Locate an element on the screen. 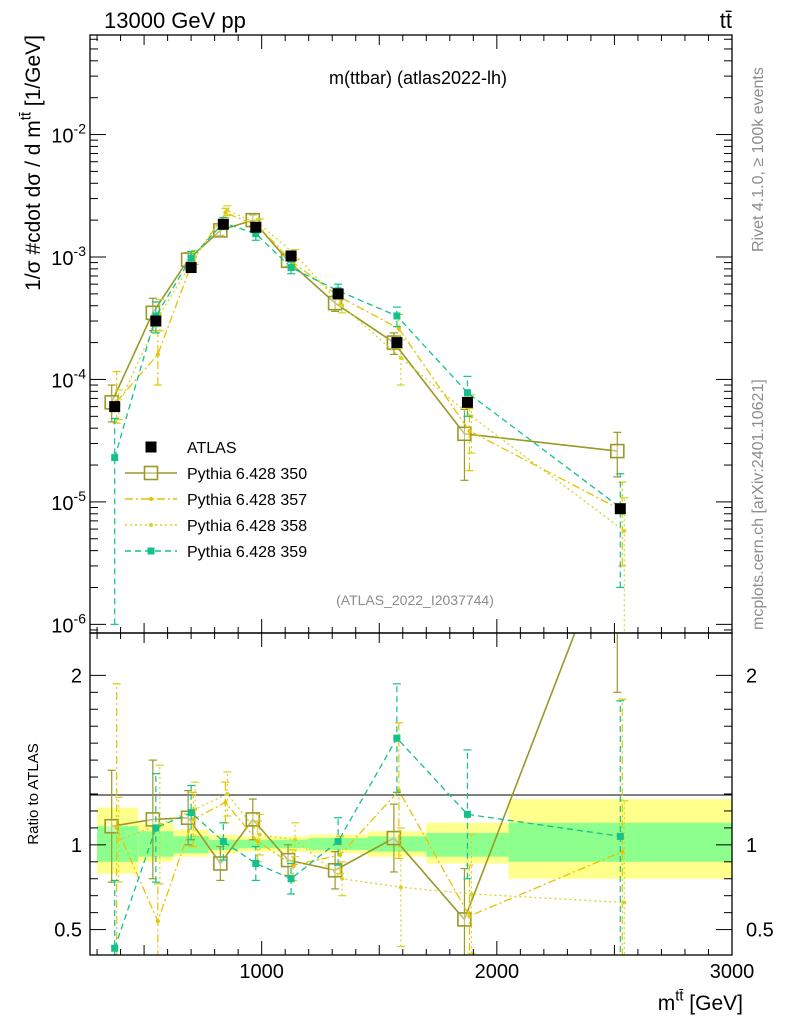  label-superscript: -5 is located at coordinates (80, 496).